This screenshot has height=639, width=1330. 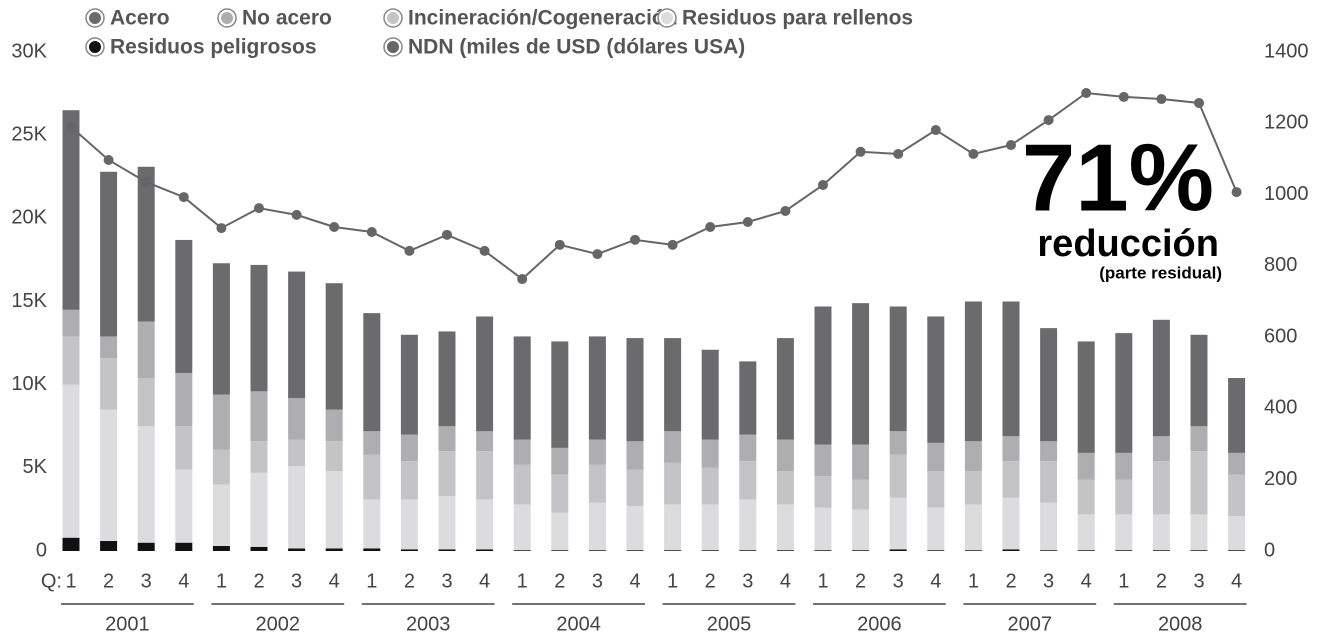 I want to click on y-tick-label: 0, so click(x=41, y=550).